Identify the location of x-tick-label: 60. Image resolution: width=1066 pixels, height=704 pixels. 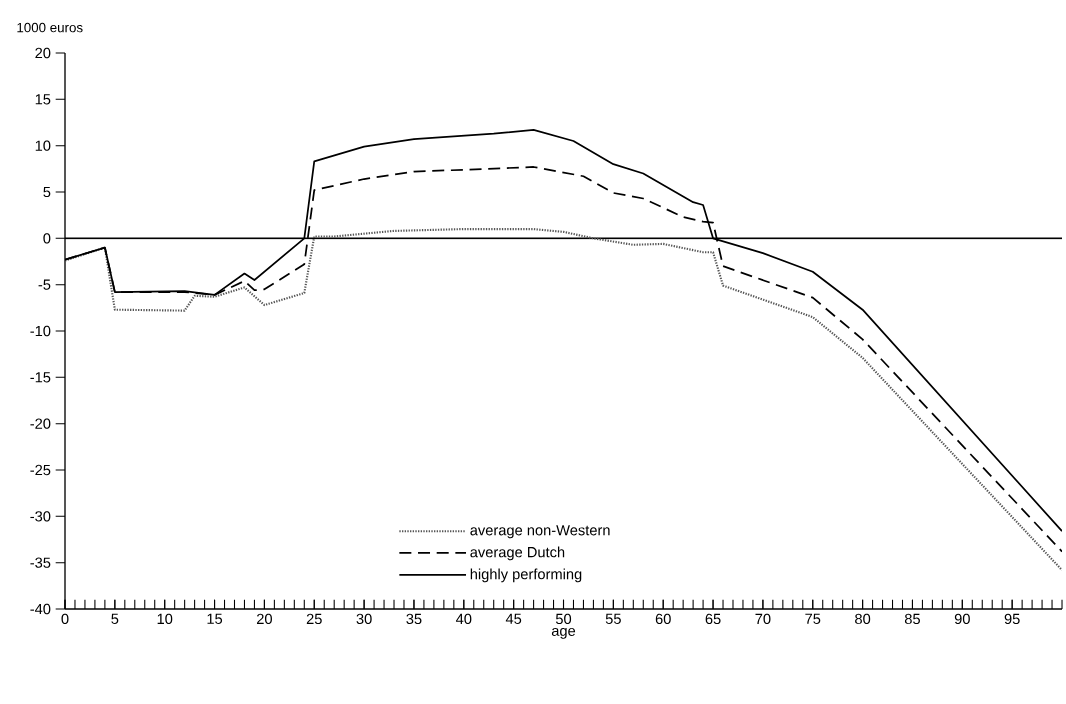
(663, 619).